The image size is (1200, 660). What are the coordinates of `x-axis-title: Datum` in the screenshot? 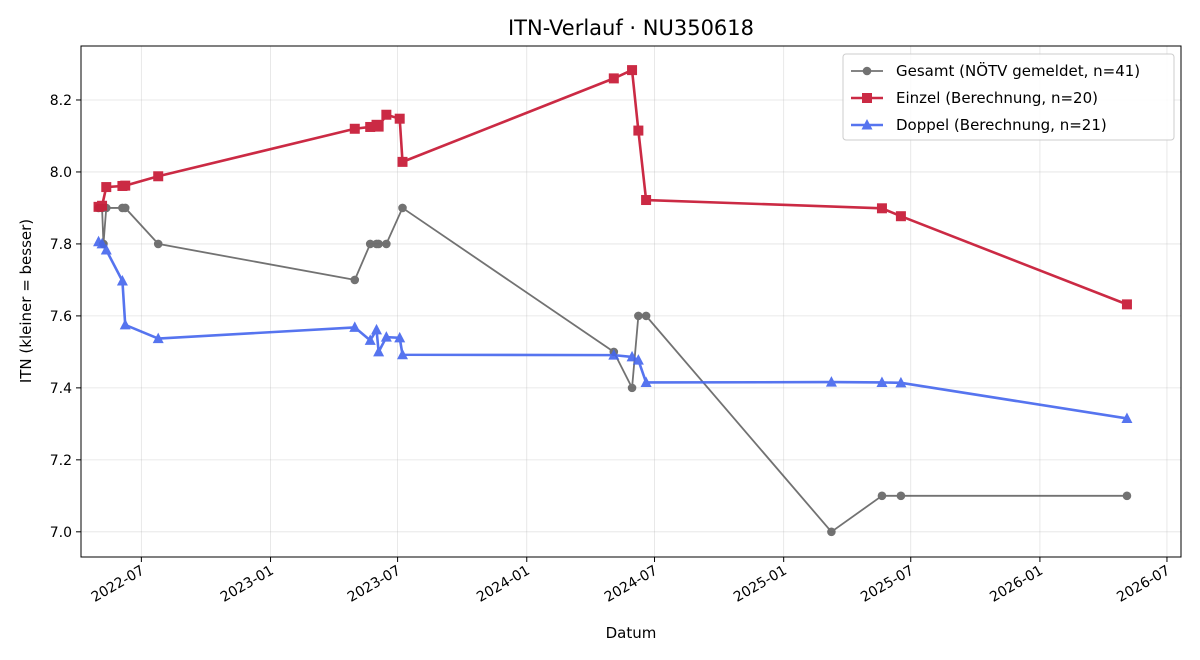 It's located at (631, 633).